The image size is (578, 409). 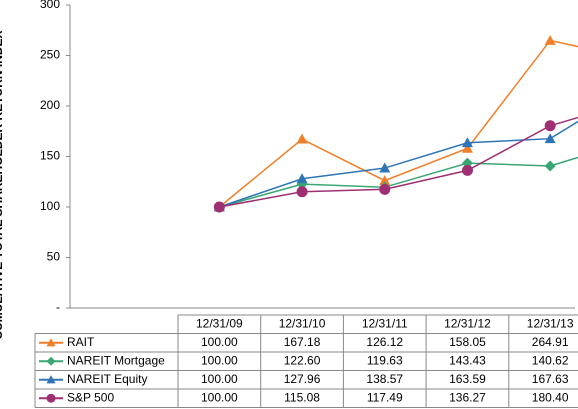 I want to click on legend-label: NAREIT Mortgage, so click(x=116, y=360).